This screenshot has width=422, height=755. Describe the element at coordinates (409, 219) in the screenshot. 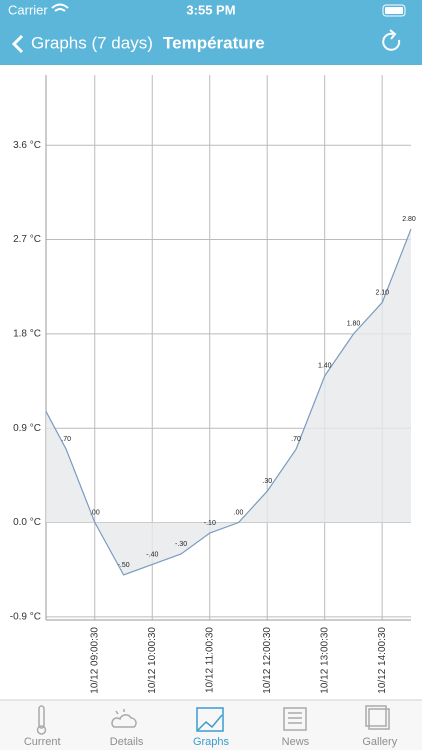

I see `data-label: 2.80` at that location.